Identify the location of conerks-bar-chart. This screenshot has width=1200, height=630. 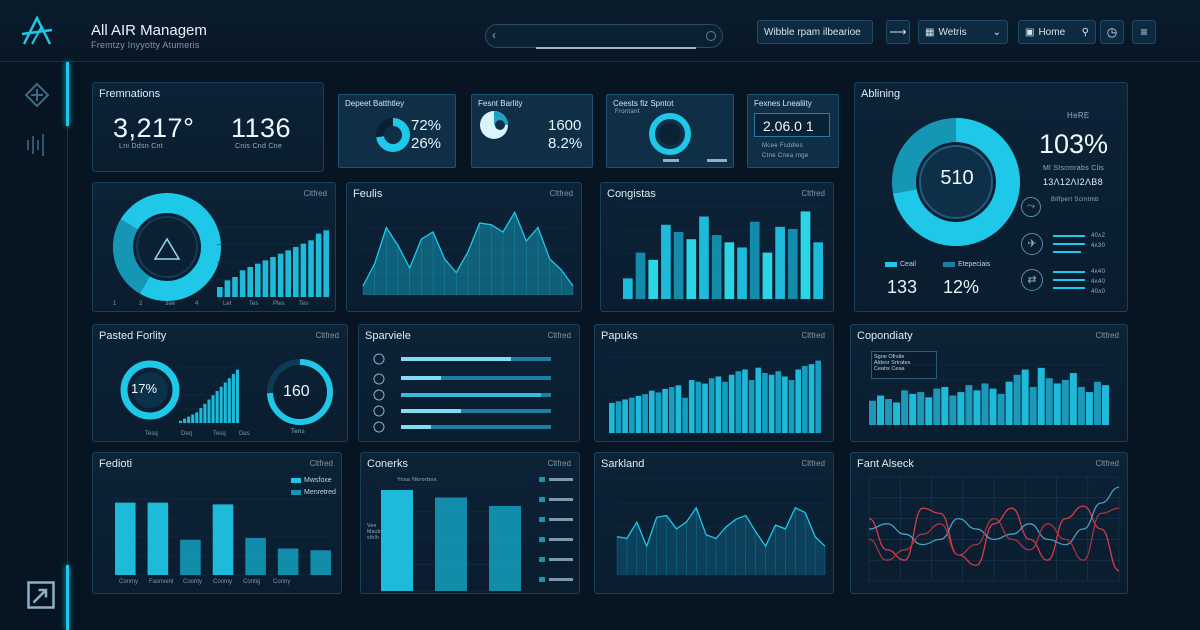
(451, 538).